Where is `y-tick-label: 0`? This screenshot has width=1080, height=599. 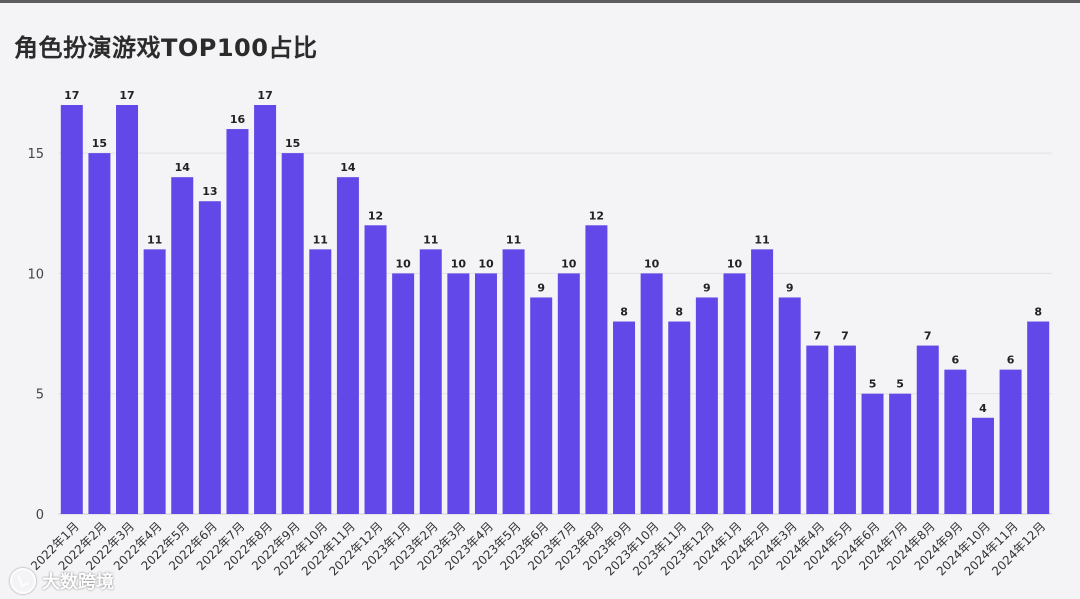 y-tick-label: 0 is located at coordinates (40, 515).